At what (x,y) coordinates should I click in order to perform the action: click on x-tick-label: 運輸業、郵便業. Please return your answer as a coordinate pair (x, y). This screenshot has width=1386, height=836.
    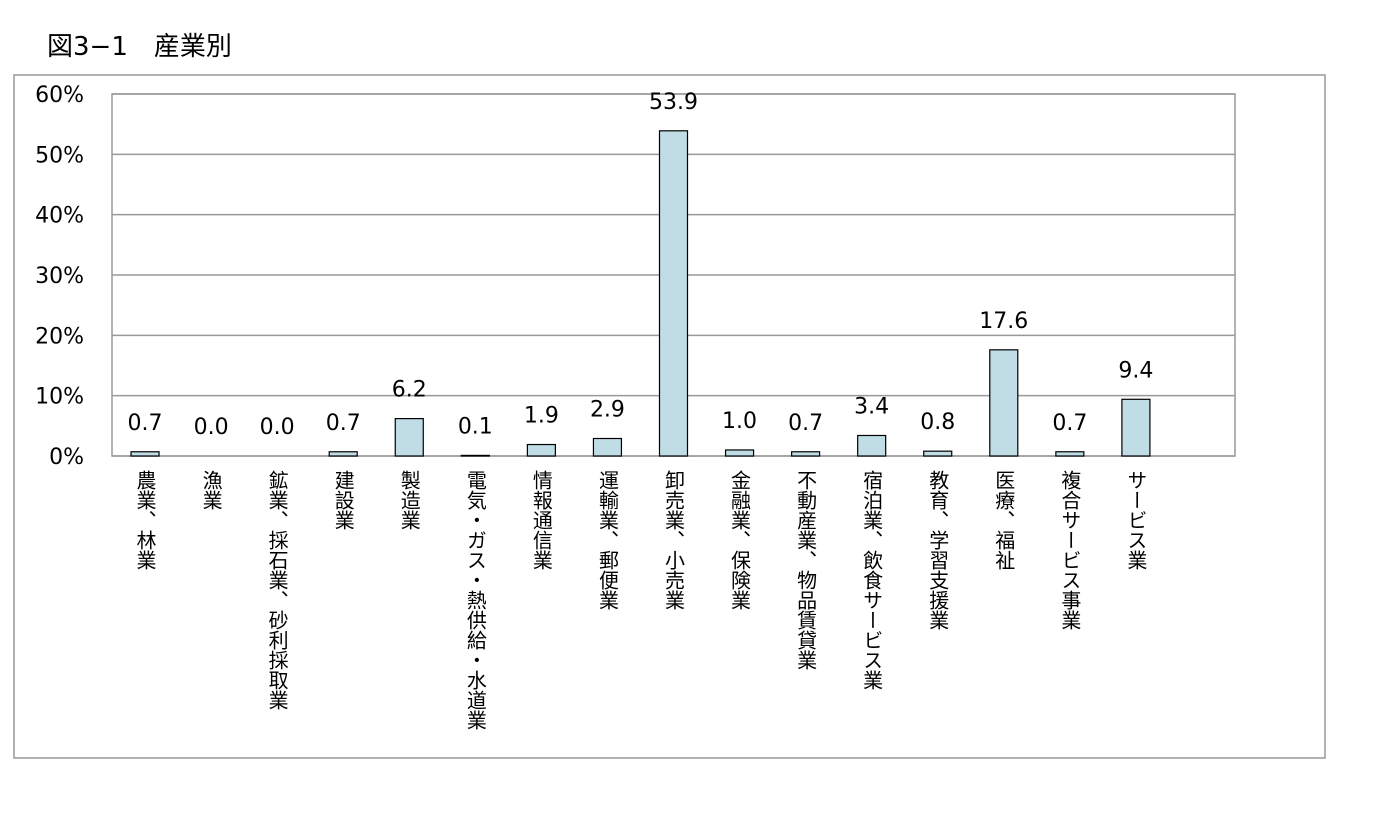
    Looking at the image, I should click on (607, 540).